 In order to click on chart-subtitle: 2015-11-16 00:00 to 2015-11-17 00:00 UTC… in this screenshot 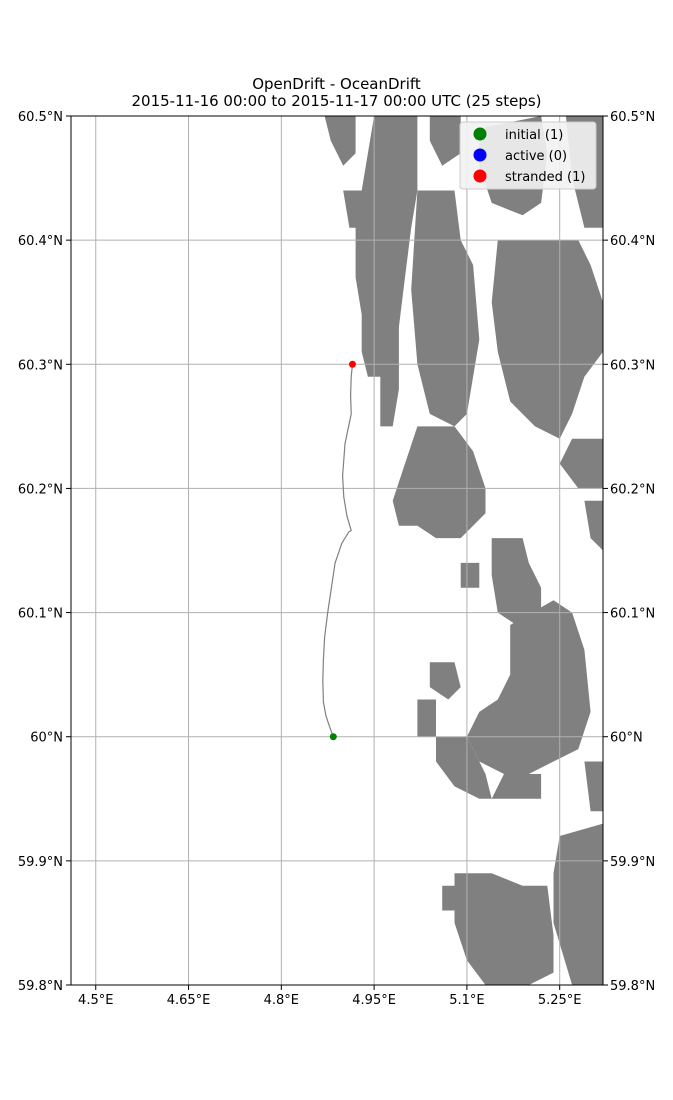, I will do `click(336, 101)`.